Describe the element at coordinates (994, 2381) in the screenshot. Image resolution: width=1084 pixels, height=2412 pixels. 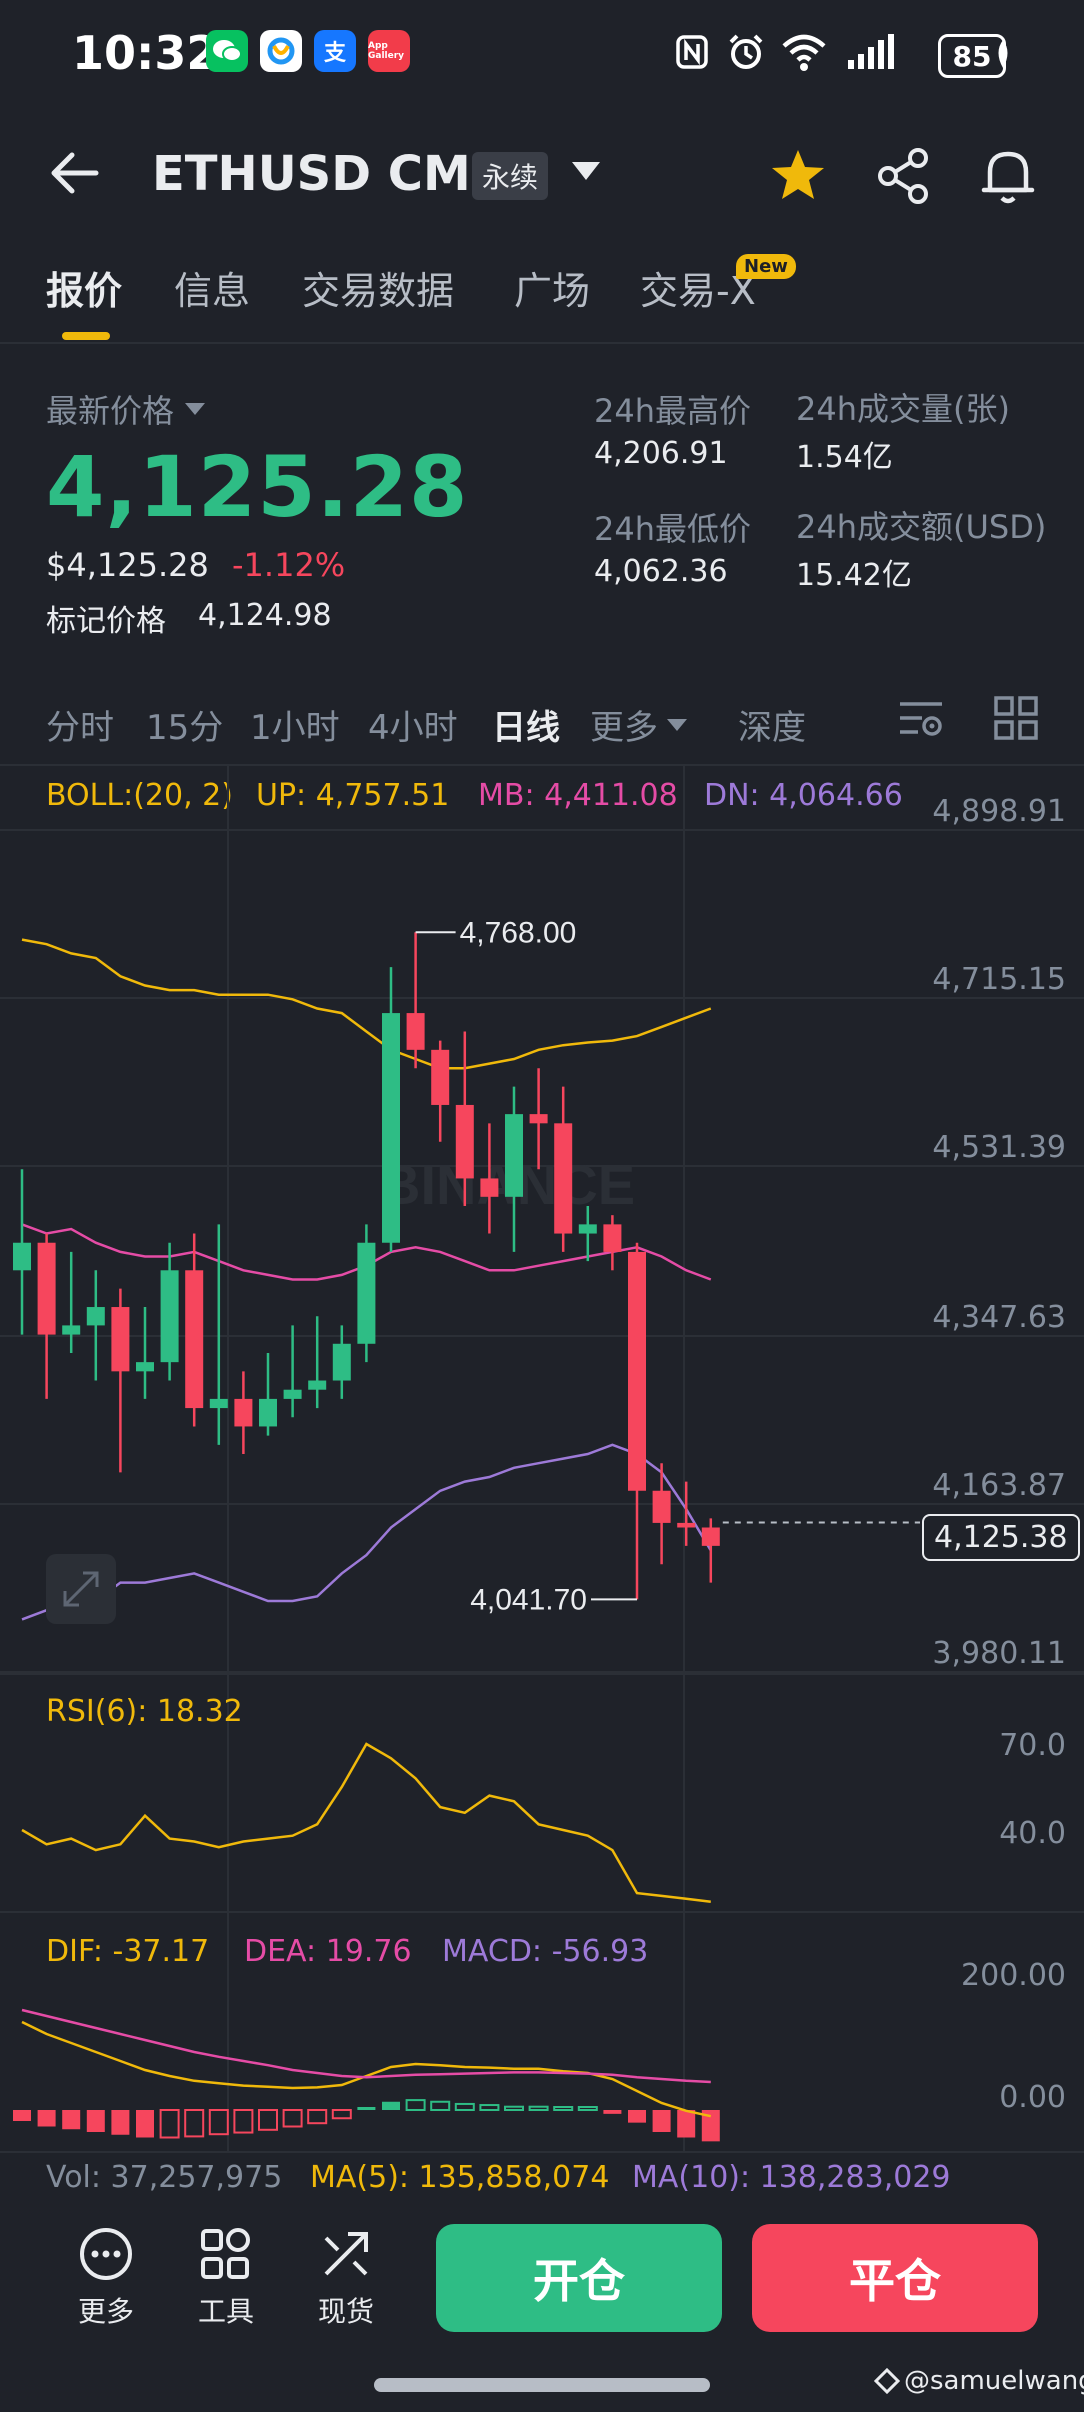
I see `credit-text: @samuelwang` at that location.